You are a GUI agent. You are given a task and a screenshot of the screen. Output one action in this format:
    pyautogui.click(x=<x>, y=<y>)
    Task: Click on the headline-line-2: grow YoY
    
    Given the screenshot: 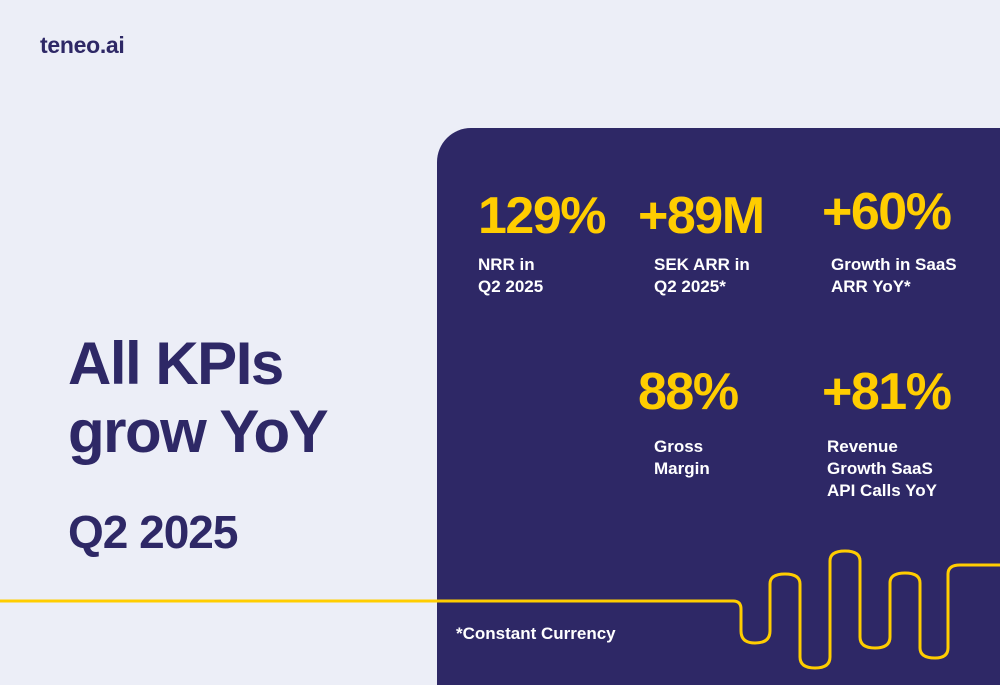 What is the action you would take?
    pyautogui.click(x=198, y=431)
    